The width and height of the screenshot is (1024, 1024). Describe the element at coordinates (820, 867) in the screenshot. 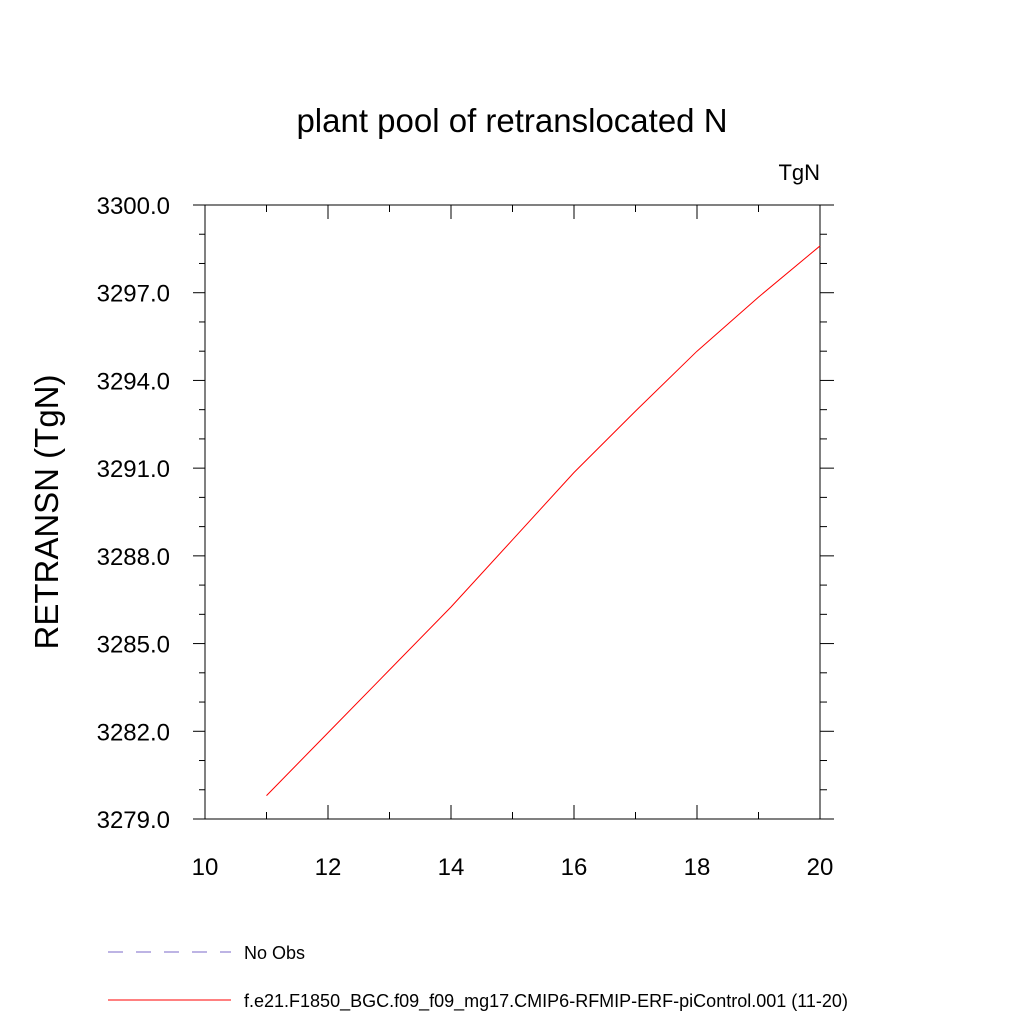

I see `x-tick-label: 20` at that location.